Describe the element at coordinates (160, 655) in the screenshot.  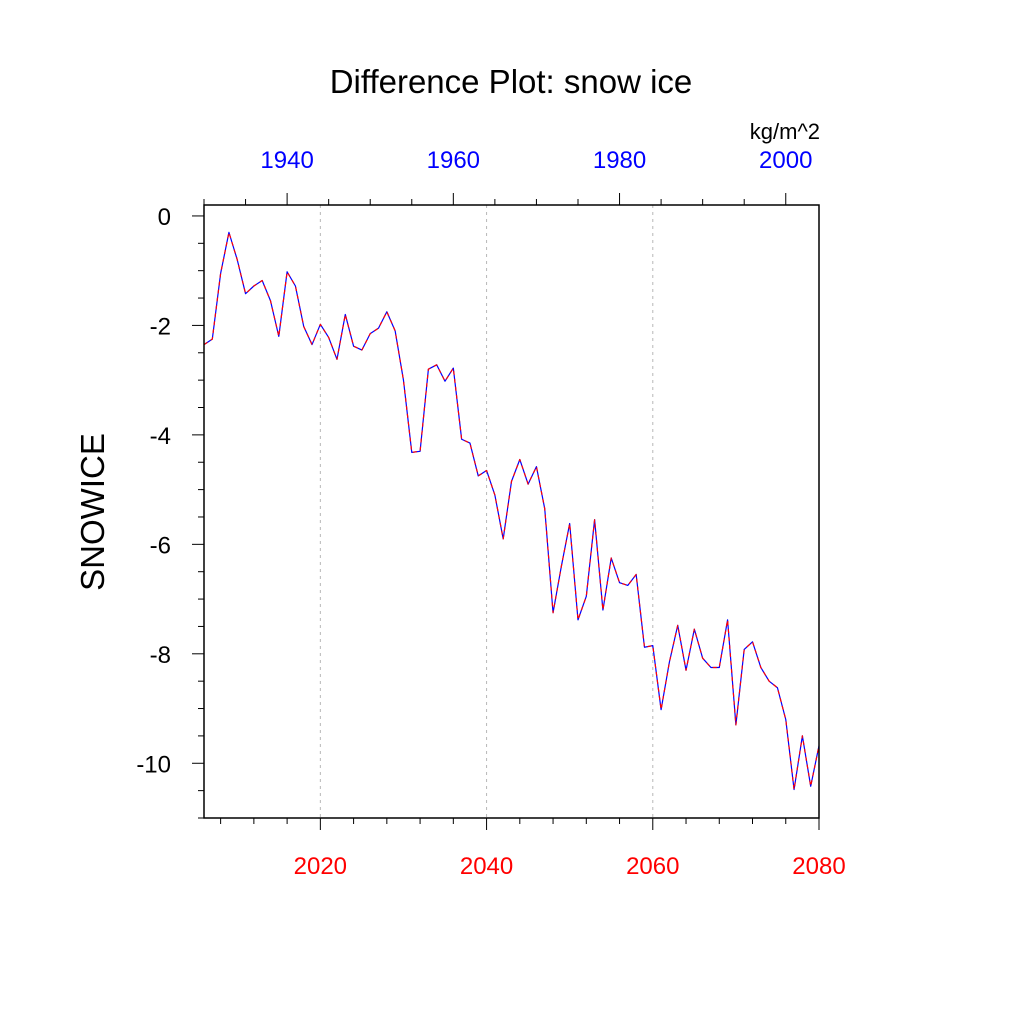
I see `left-tick-label--8: -8` at that location.